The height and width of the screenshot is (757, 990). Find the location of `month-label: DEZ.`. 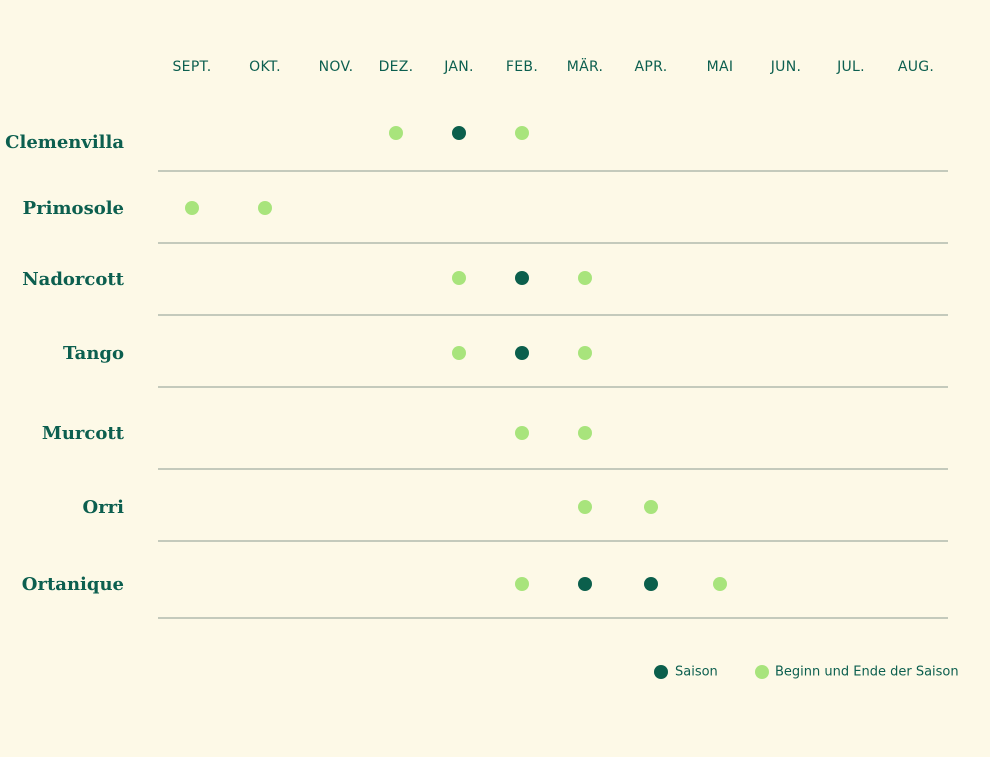

month-label: DEZ. is located at coordinates (396, 67).